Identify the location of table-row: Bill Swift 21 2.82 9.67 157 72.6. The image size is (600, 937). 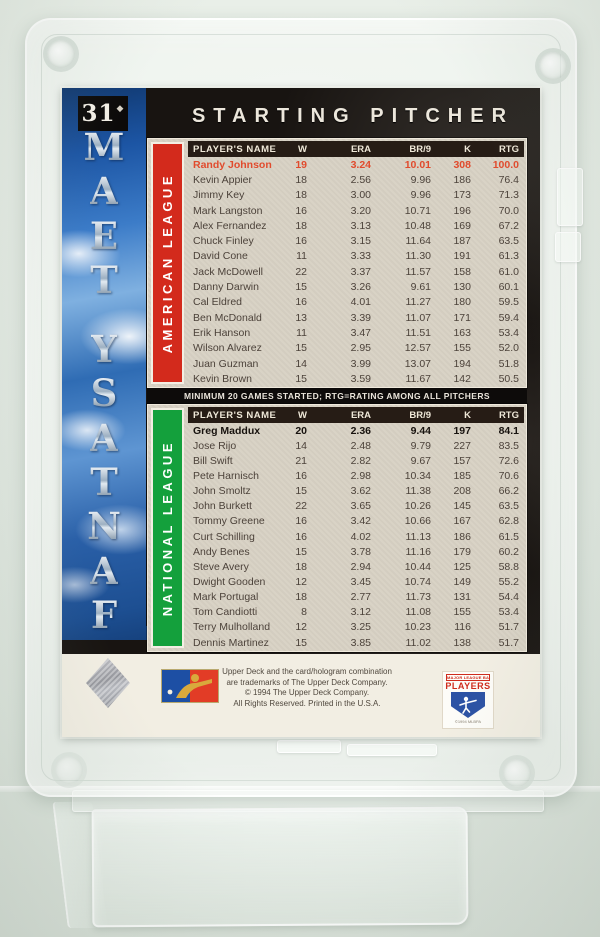
(356, 460).